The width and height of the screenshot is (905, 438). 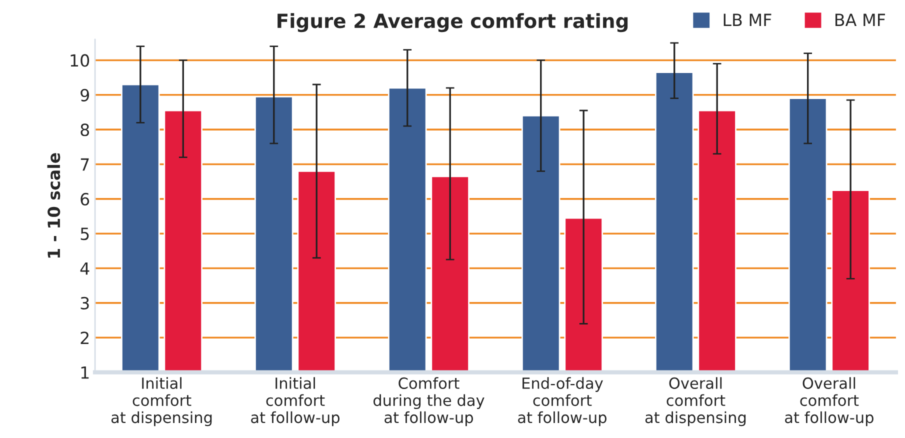 What do you see at coordinates (85, 268) in the screenshot?
I see `y-tick-label: 4` at bounding box center [85, 268].